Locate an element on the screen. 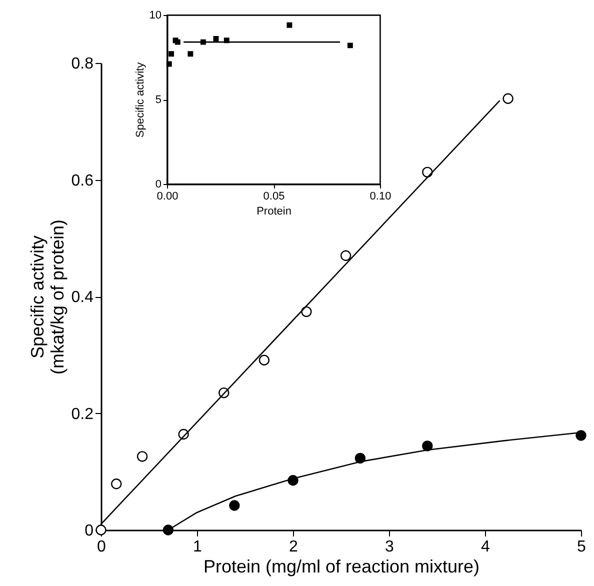 The height and width of the screenshot is (586, 594). x-tick-label: 3 is located at coordinates (389, 547).